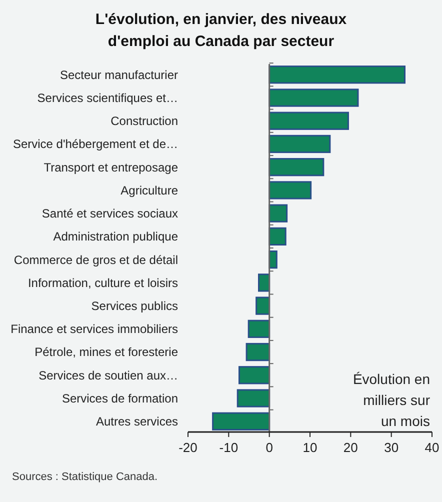  What do you see at coordinates (391, 400) in the screenshot?
I see `x-axis-title: Évolution en milliers sur un mois` at bounding box center [391, 400].